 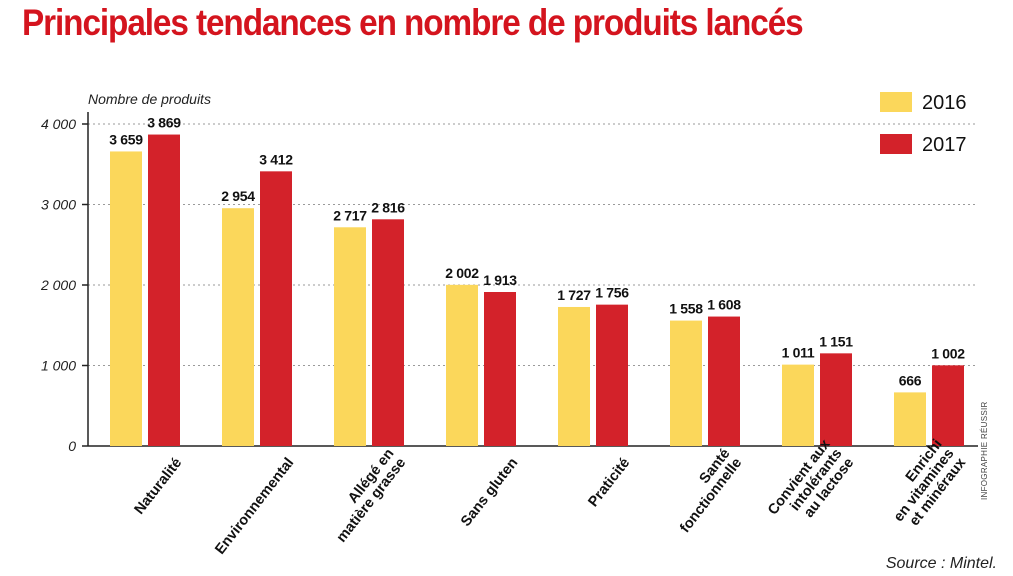 I want to click on legend-swatch-2017, so click(x=896, y=144).